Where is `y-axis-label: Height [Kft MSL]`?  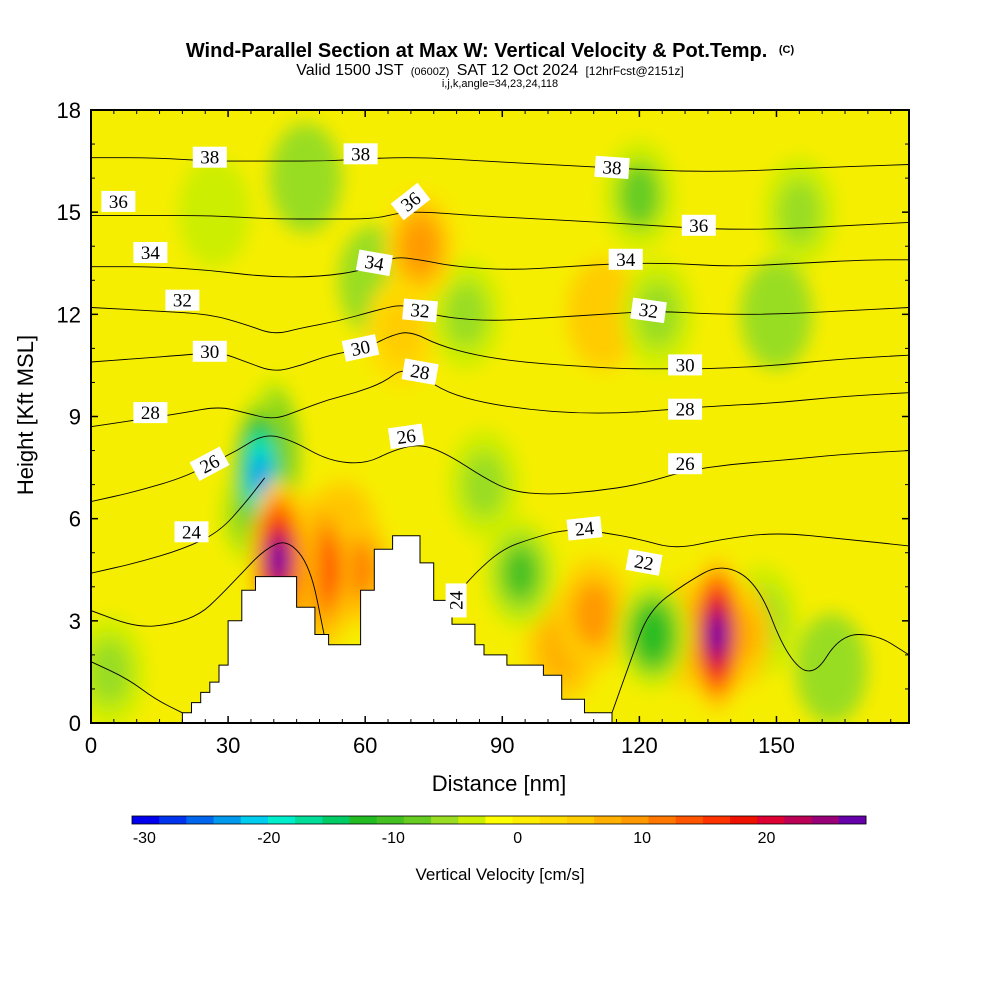
y-axis-label: Height [Kft MSL] is located at coordinates (25, 415).